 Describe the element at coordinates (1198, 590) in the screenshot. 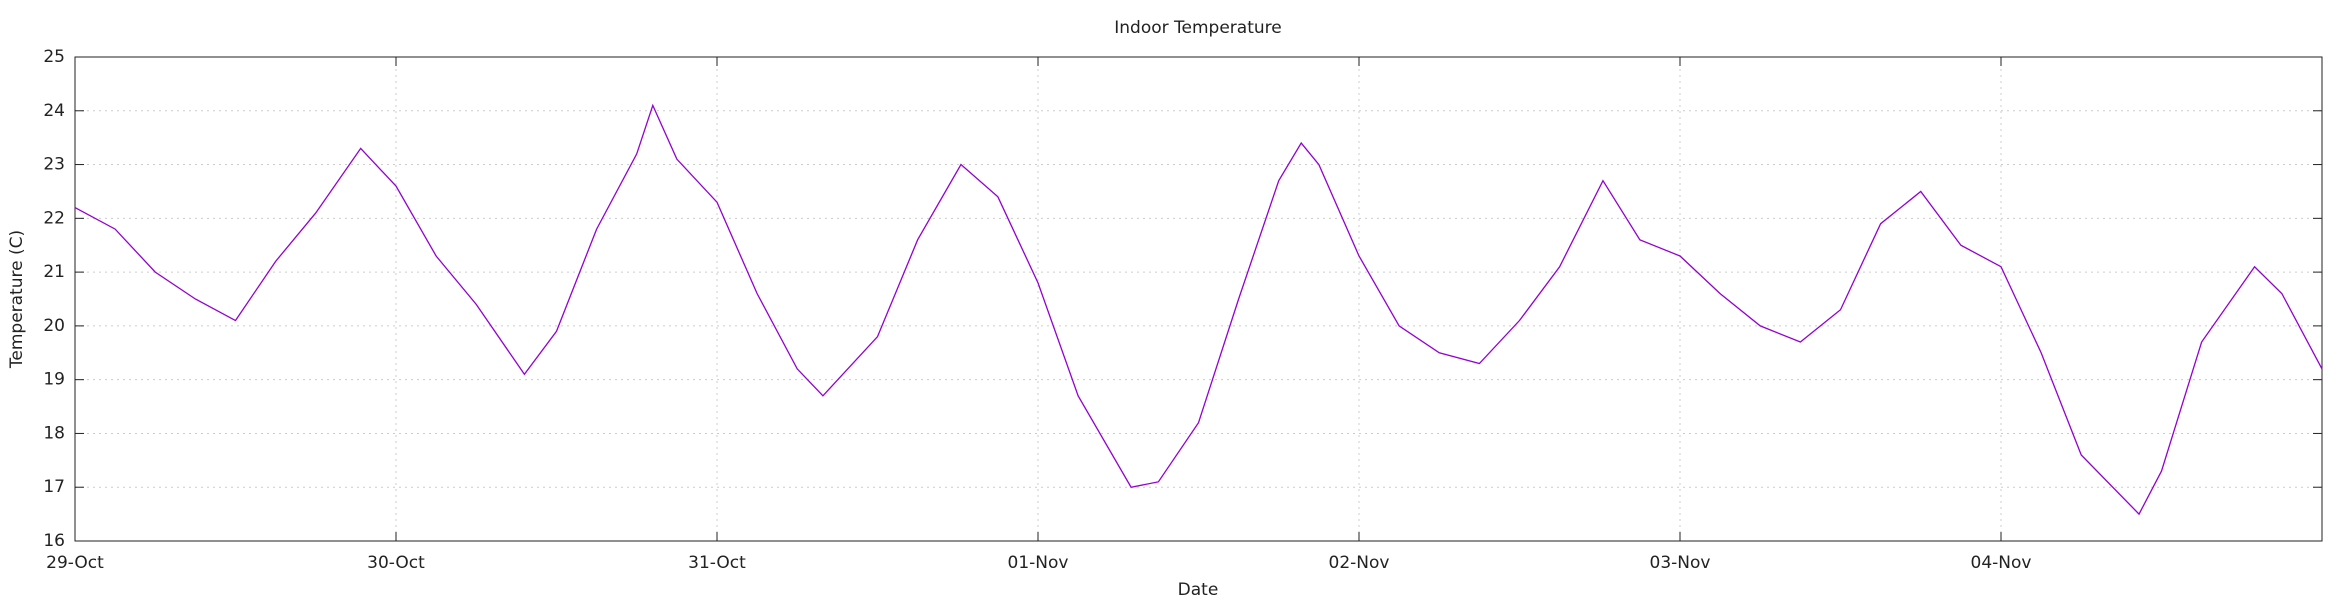

I see `x-axis-label: Date` at that location.